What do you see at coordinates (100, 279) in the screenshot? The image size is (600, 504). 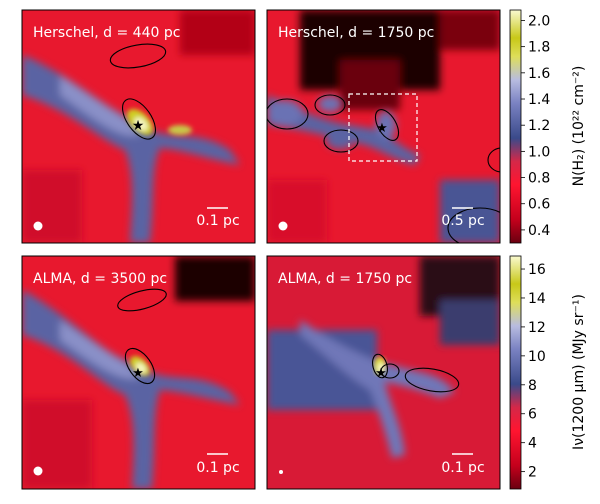 I see `panel-title-bl: ALMA, d = 3500 pc` at bounding box center [100, 279].